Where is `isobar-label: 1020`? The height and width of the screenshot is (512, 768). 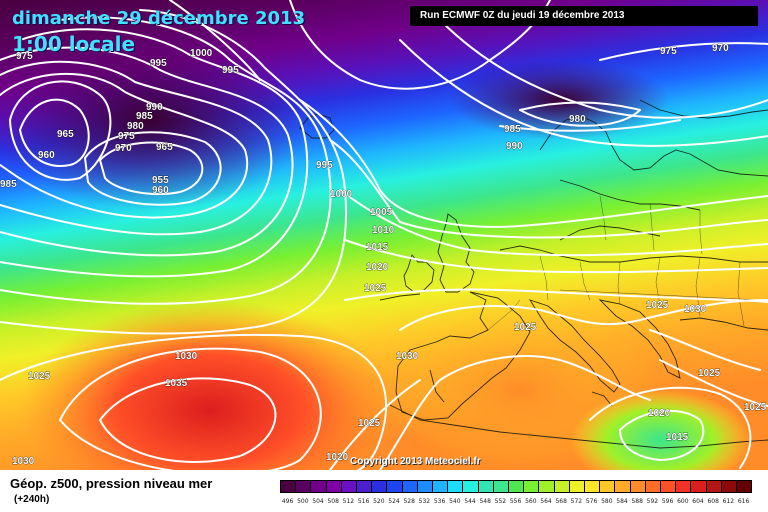 isobar-label: 1020 is located at coordinates (337, 457).